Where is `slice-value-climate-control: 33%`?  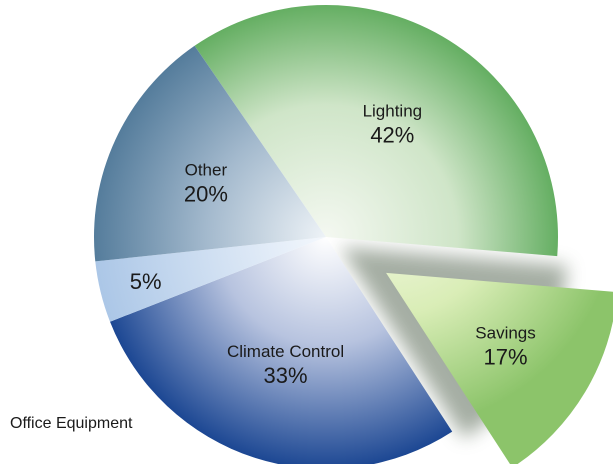
slice-value-climate-control: 33% is located at coordinates (286, 375).